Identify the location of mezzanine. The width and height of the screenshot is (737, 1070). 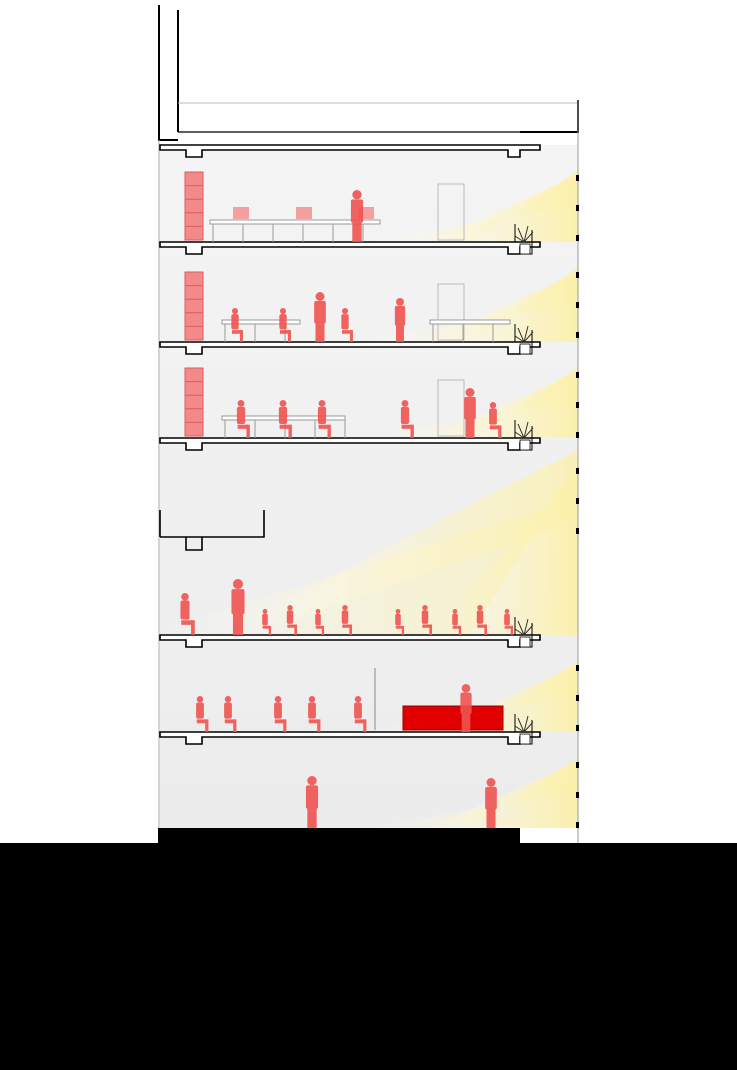
(212, 530).